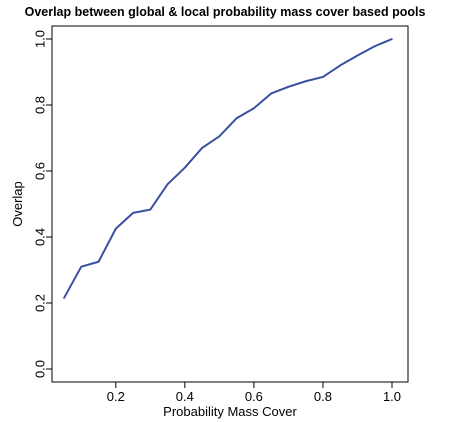  Describe the element at coordinates (40, 303) in the screenshot. I see `y-tick-label: 0.2` at that location.